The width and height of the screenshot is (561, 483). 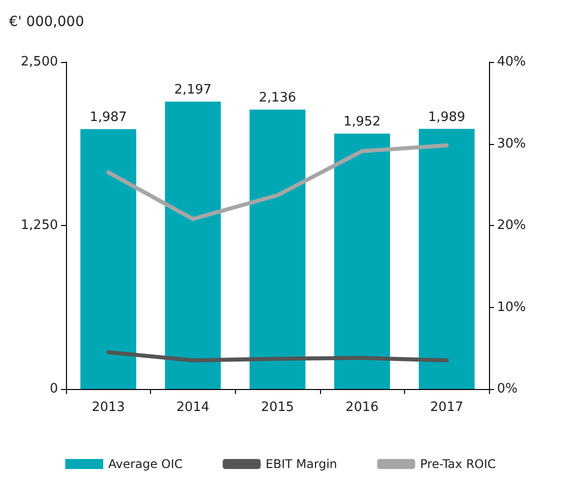 What do you see at coordinates (511, 144) in the screenshot?
I see `y2-tick-label: 30%` at bounding box center [511, 144].